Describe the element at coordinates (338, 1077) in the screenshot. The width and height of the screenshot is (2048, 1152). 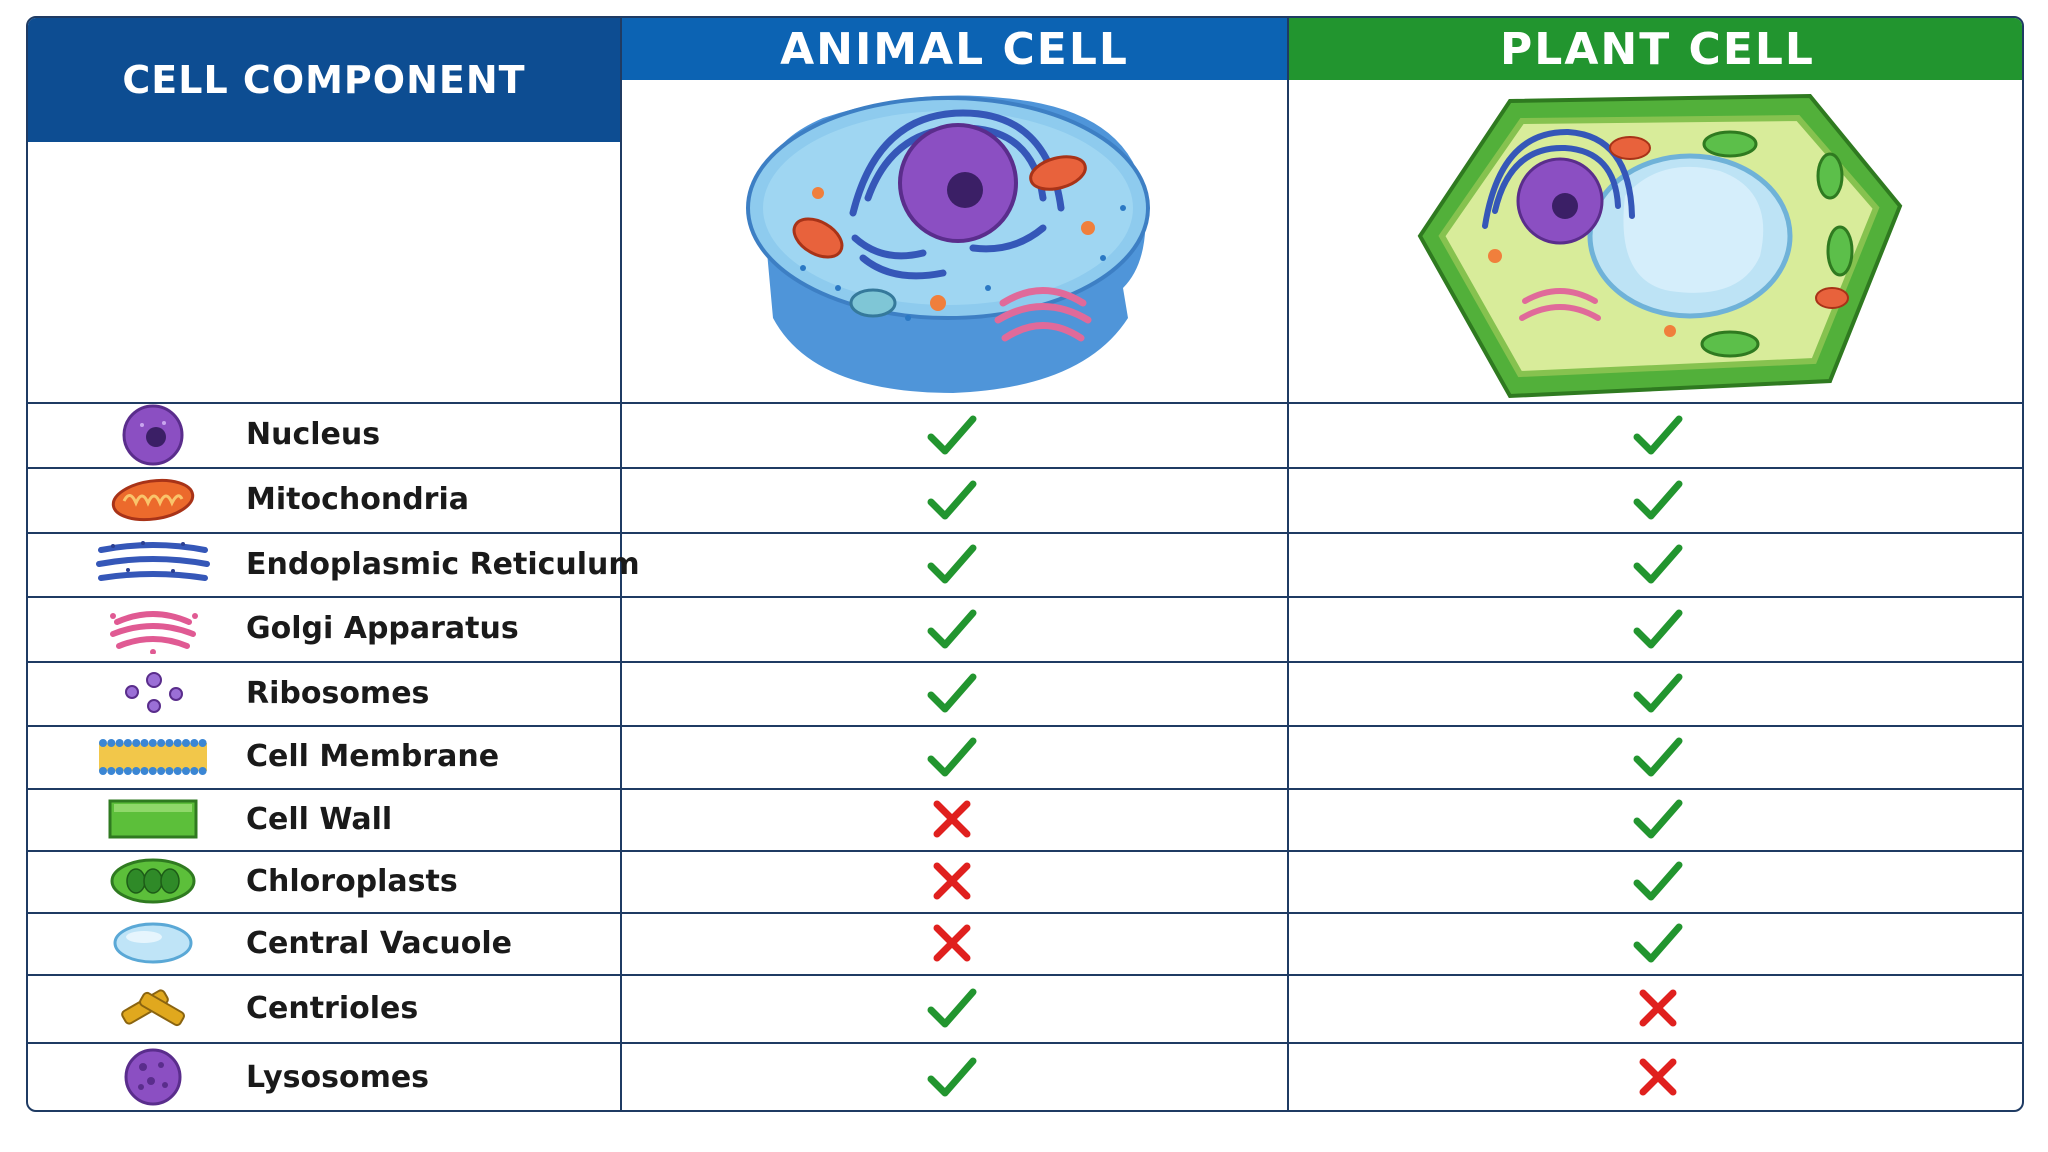
I see `component-label: Lysosomes` at that location.